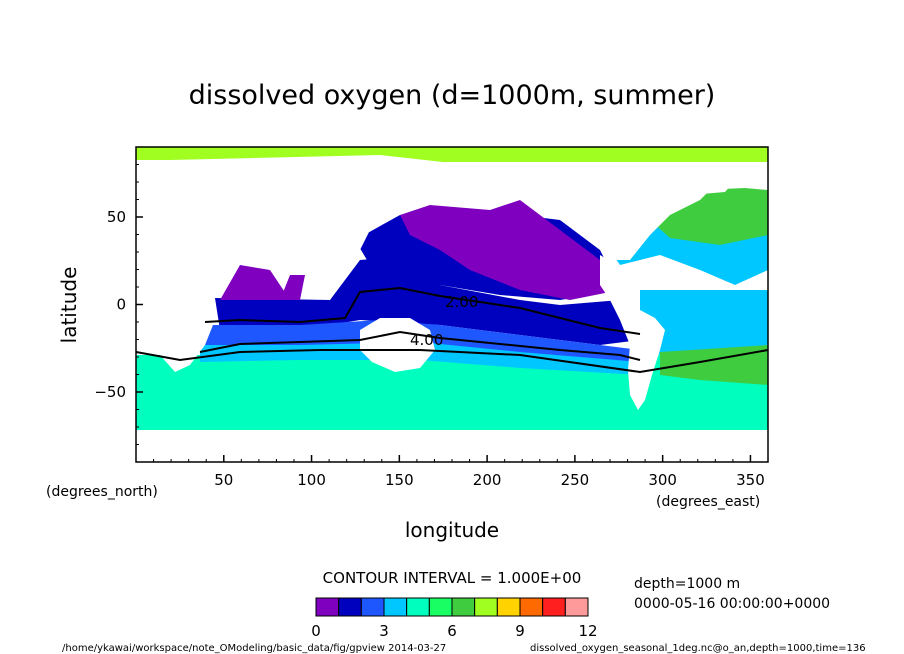 This screenshot has width=904, height=654. I want to click on contour-label-2: 2.00, so click(461, 302).